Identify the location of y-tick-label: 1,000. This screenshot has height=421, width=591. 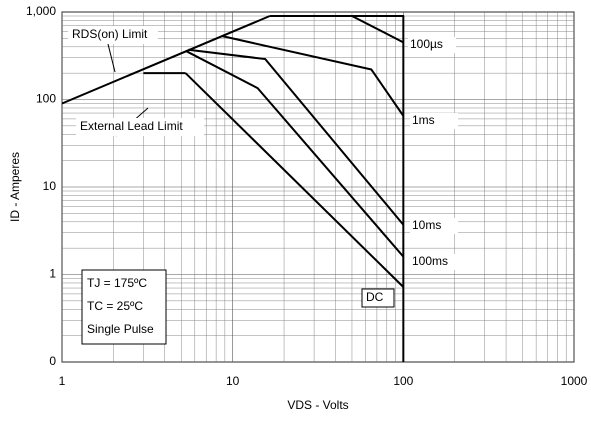
(41, 11).